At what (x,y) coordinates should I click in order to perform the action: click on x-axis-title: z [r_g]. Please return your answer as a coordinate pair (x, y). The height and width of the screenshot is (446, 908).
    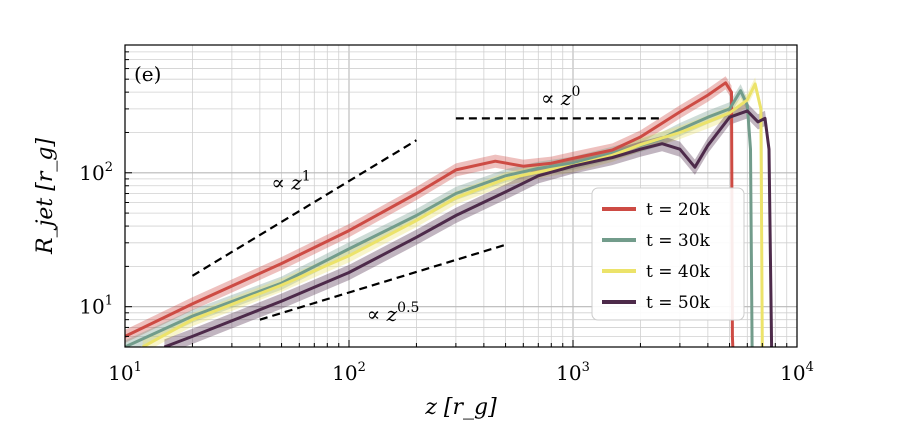
    Looking at the image, I should click on (460, 407).